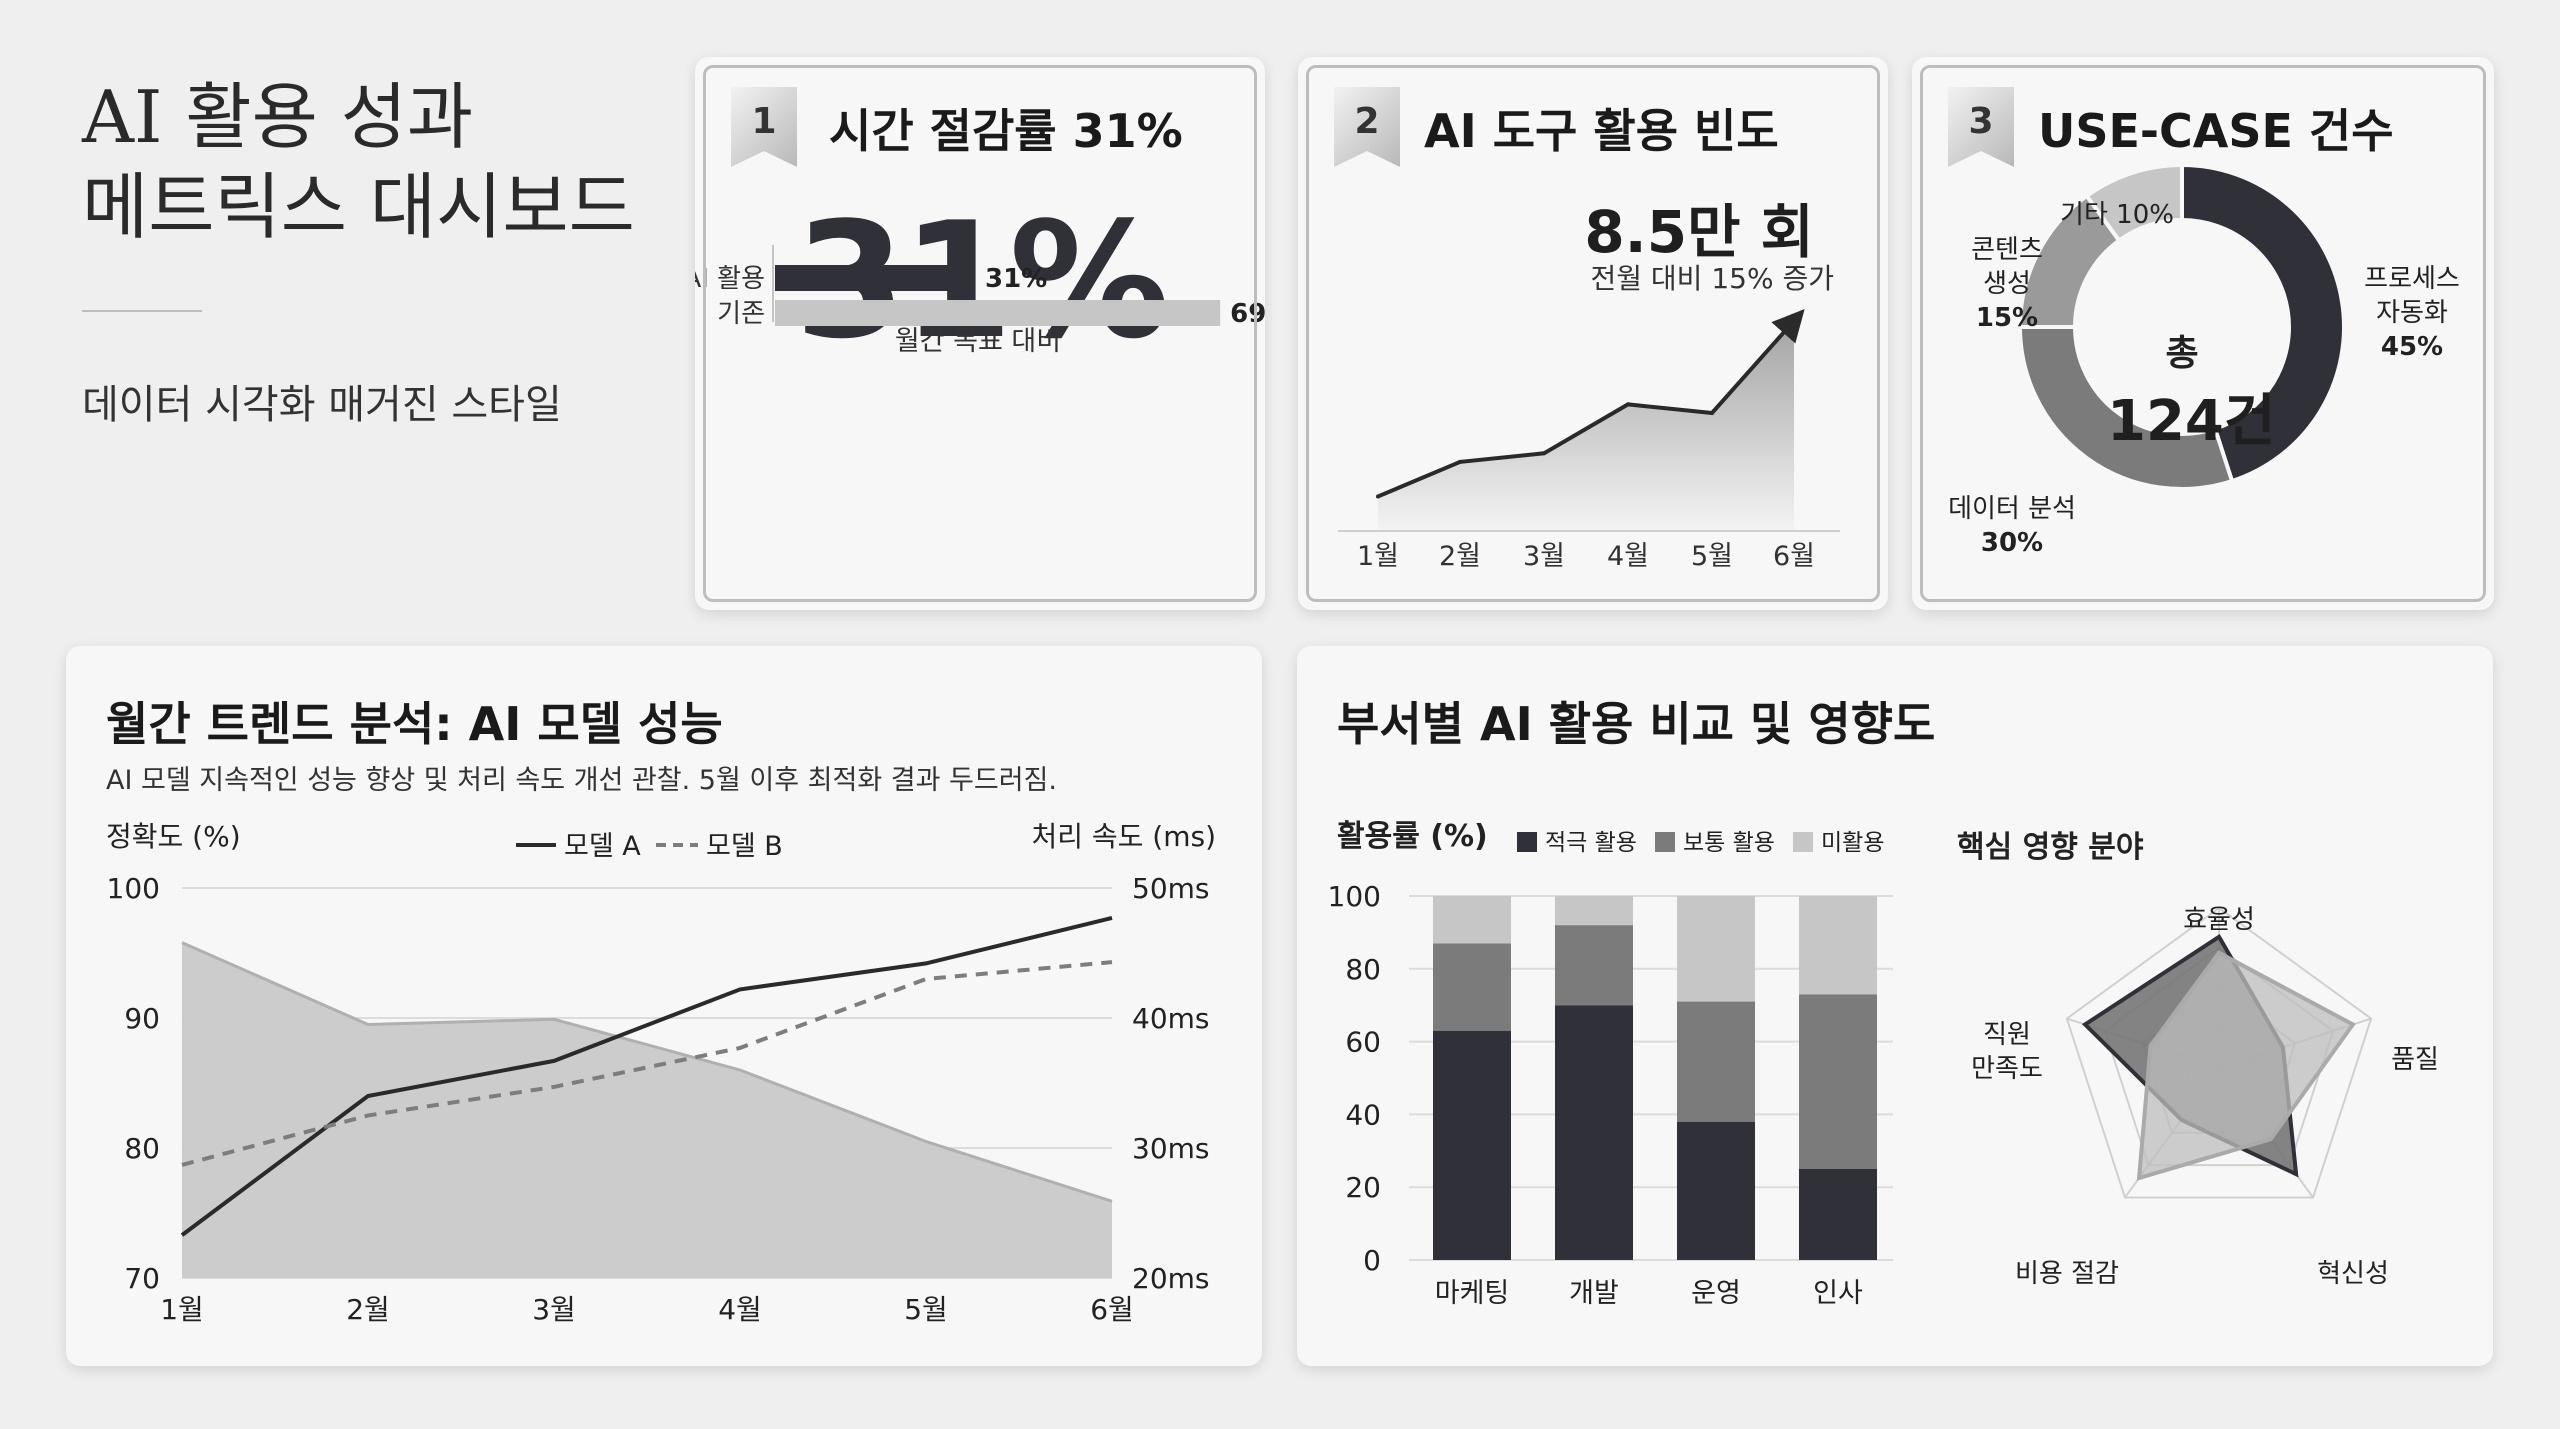 The width and height of the screenshot is (2560, 1429). Describe the element at coordinates (2012, 543) in the screenshot. I see `donut-slice-label: 30%` at that location.